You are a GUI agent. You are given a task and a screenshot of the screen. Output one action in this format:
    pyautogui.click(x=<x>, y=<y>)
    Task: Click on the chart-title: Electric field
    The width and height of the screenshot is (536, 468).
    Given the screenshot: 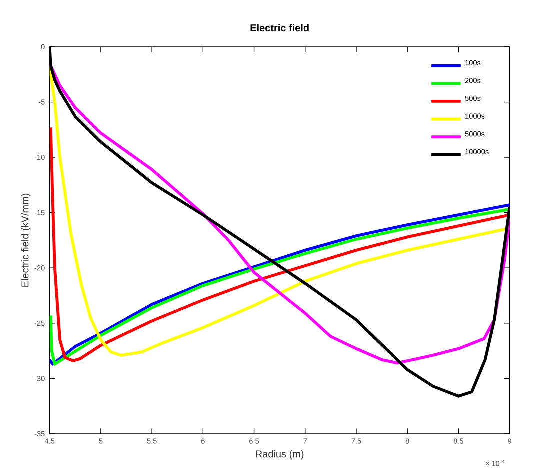 What is the action you would take?
    pyautogui.click(x=279, y=28)
    